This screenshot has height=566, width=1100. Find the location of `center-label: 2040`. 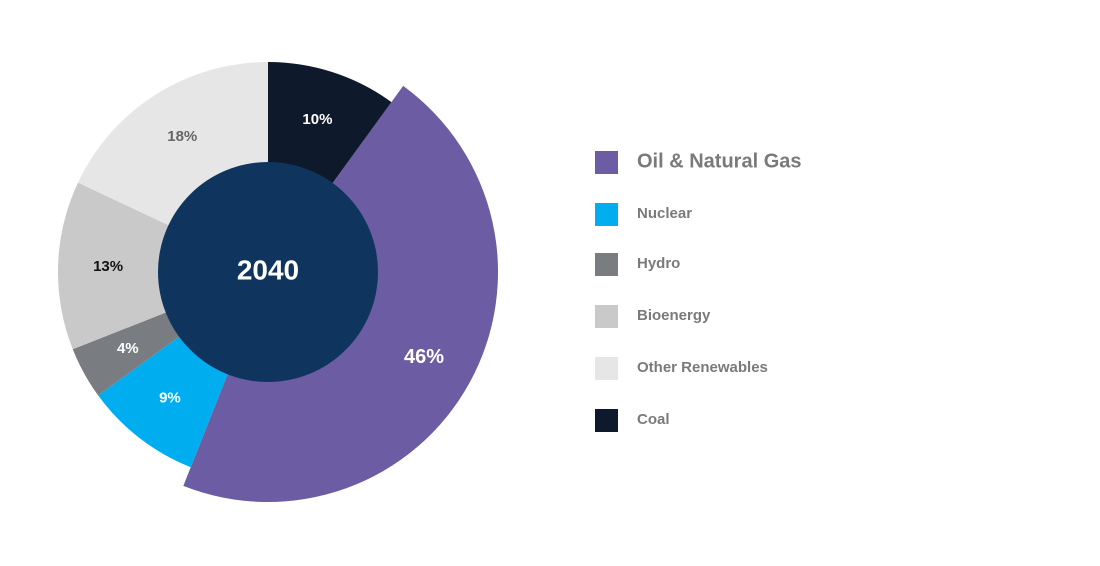

center-label: 2040 is located at coordinates (268, 269).